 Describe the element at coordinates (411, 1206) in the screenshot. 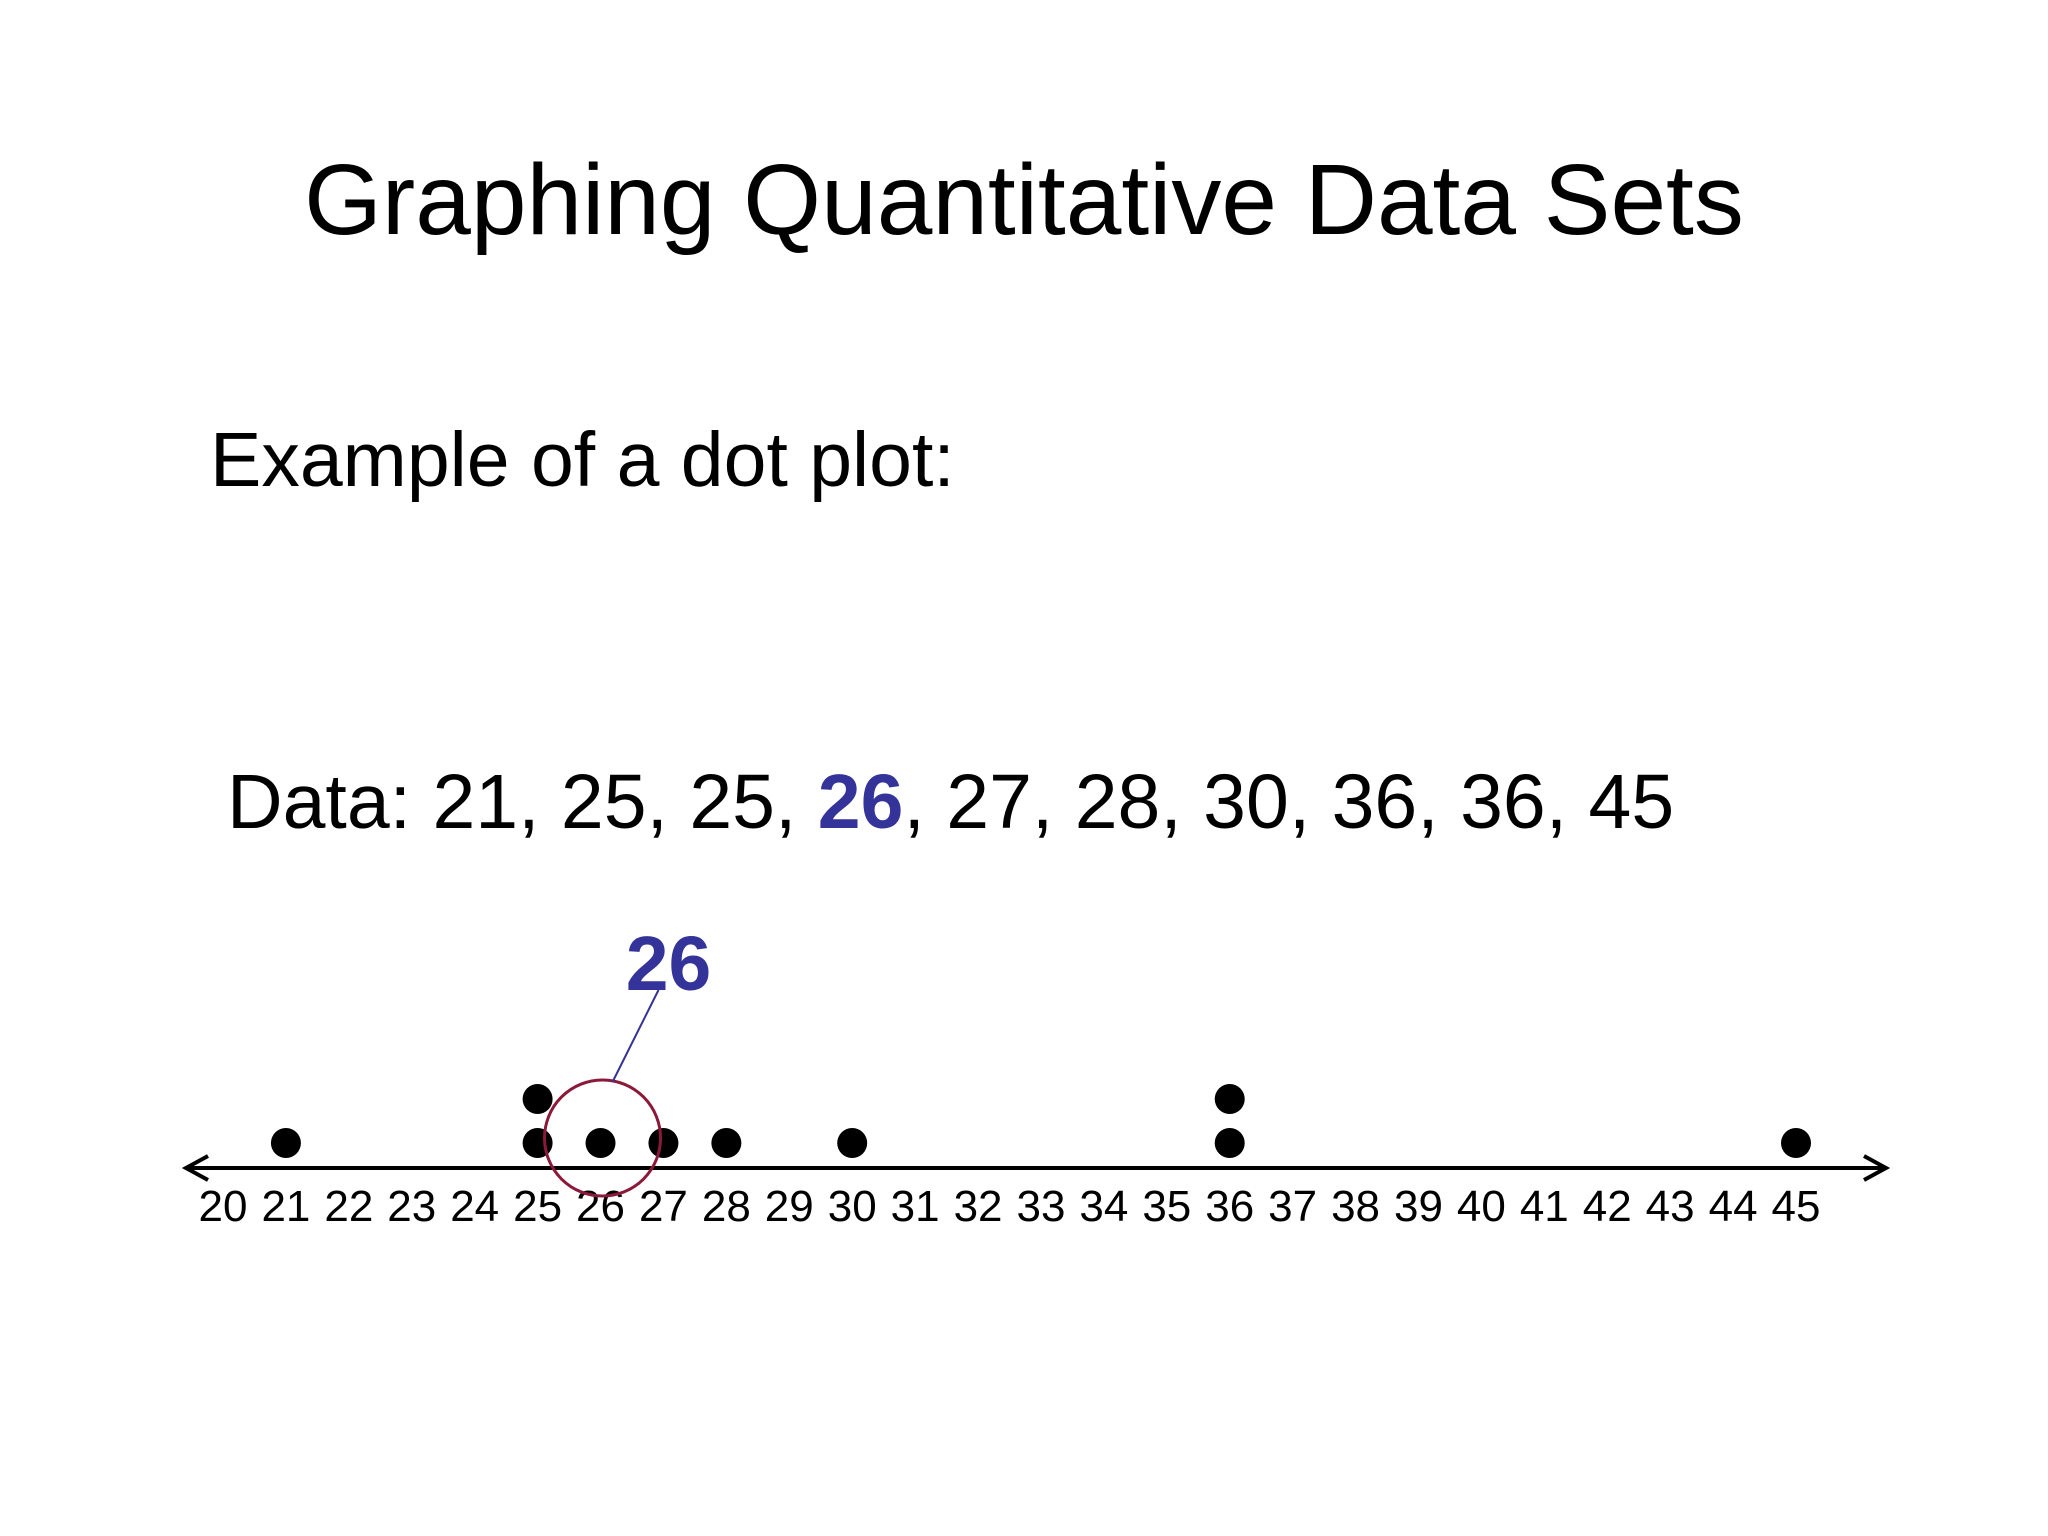

I see `tick-label: 23` at that location.